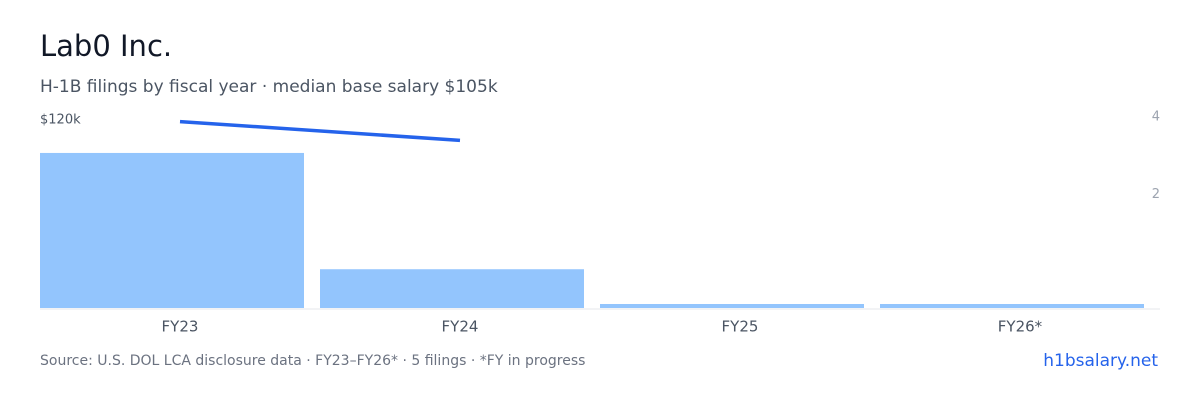  I want to click on x-tick-label: FY26*, so click(1020, 327).